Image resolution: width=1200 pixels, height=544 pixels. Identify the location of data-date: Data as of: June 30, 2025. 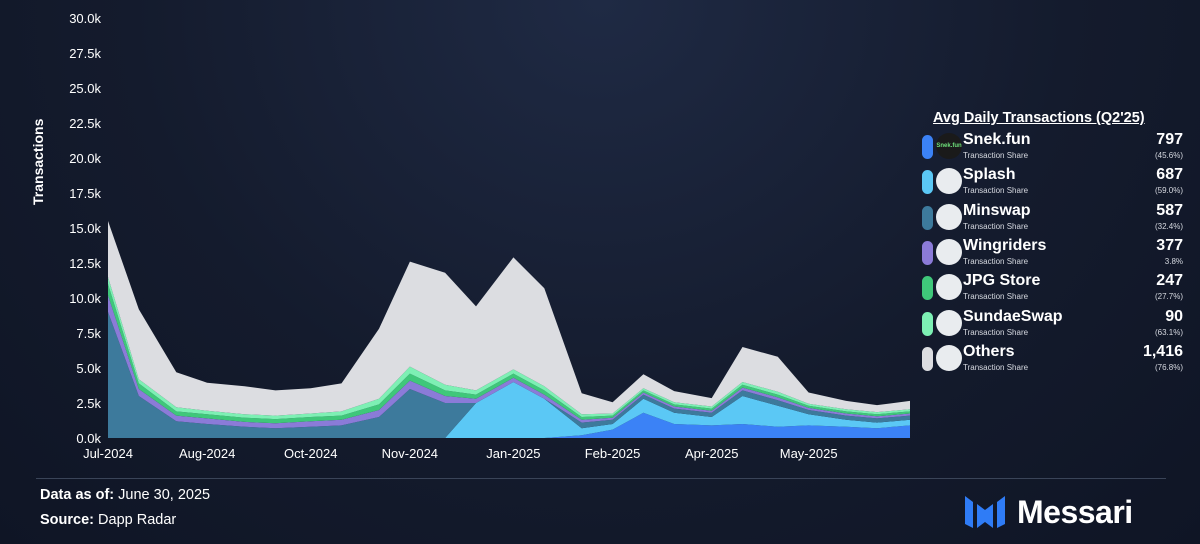
(125, 495).